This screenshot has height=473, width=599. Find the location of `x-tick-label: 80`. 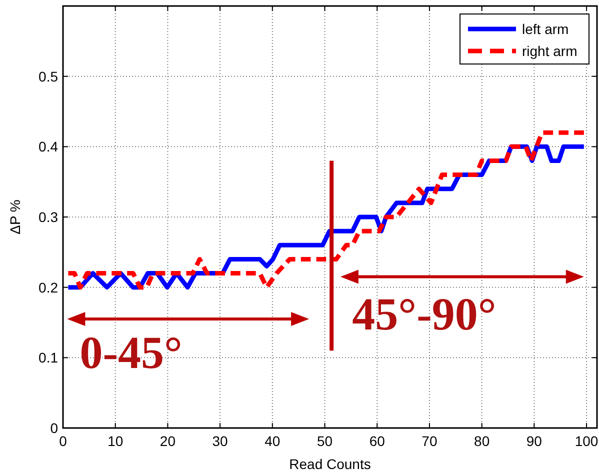

x-tick-label: 80 is located at coordinates (482, 441).